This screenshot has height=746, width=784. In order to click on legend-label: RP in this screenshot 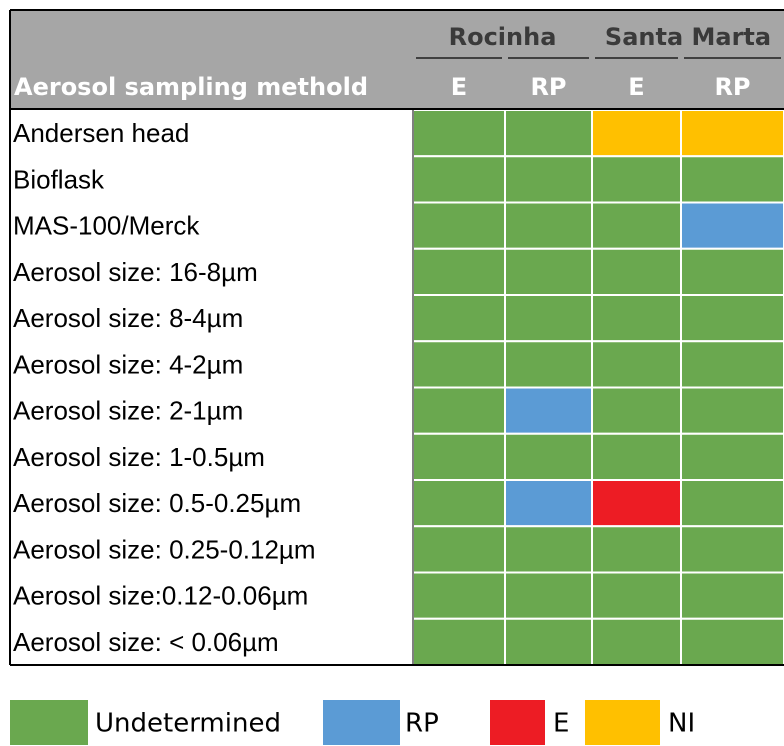, I will do `click(422, 724)`.